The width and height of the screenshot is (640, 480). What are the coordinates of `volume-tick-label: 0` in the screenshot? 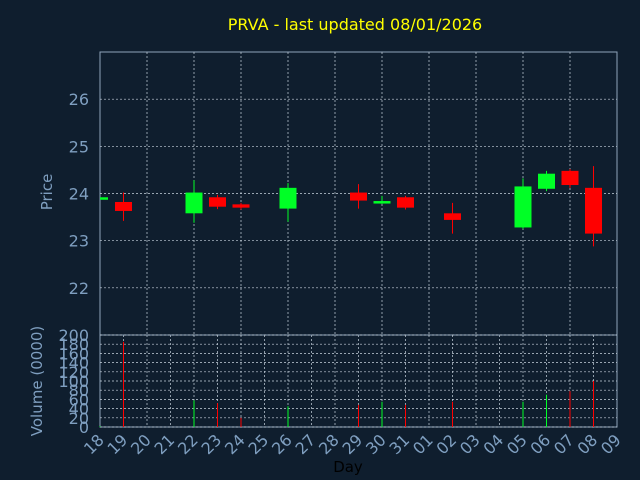 It's located at (84, 427).